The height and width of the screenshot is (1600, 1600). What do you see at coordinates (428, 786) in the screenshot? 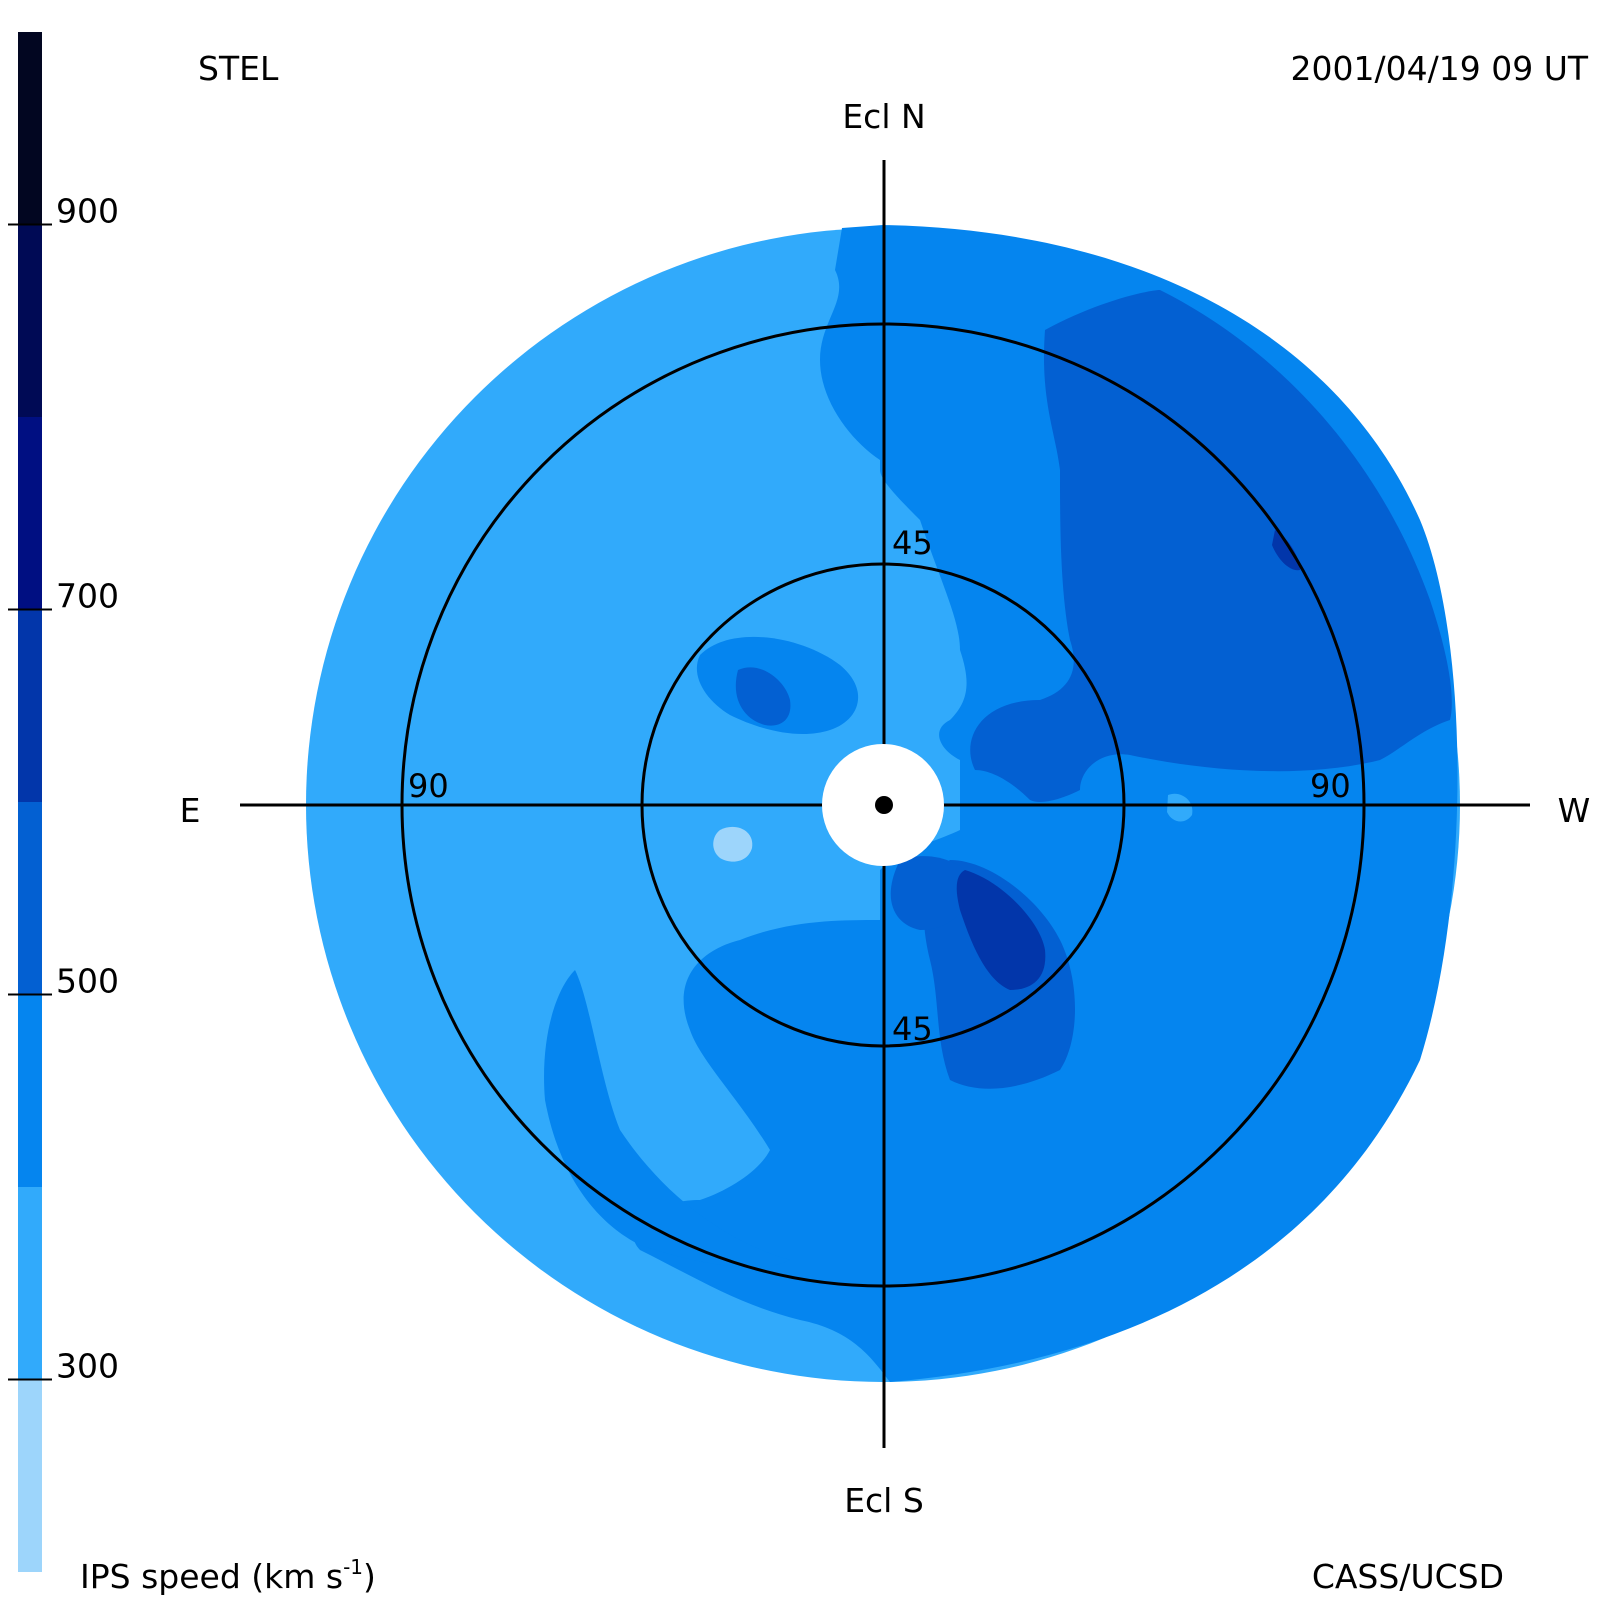
I see `label-90-east: 90` at bounding box center [428, 786].